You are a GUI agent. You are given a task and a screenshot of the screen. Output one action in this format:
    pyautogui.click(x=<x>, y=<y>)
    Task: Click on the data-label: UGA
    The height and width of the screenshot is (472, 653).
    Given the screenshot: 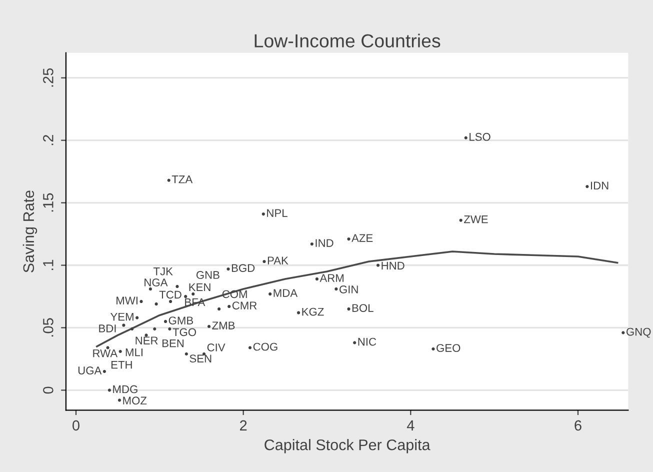 What is the action you would take?
    pyautogui.click(x=90, y=370)
    